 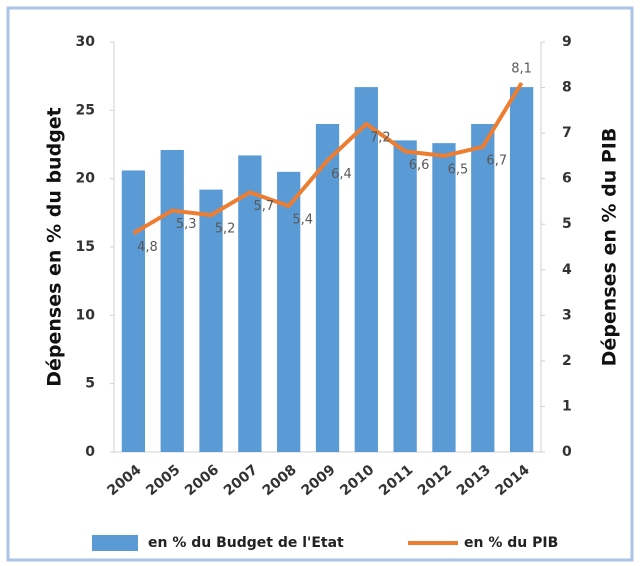 I want to click on legend-swatch, so click(x=115, y=543).